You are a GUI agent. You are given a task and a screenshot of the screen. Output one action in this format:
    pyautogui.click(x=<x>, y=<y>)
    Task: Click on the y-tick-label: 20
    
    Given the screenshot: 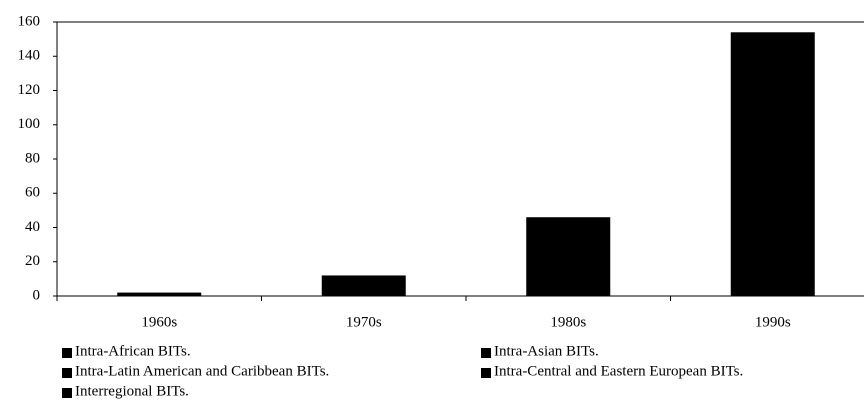 What is the action you would take?
    pyautogui.click(x=32, y=261)
    